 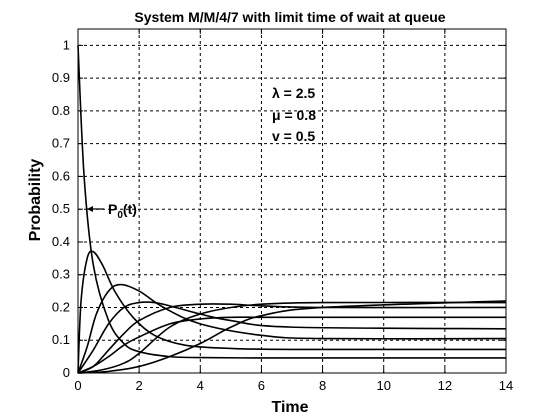 I want to click on mu-label: μ = 0.8, so click(x=294, y=115).